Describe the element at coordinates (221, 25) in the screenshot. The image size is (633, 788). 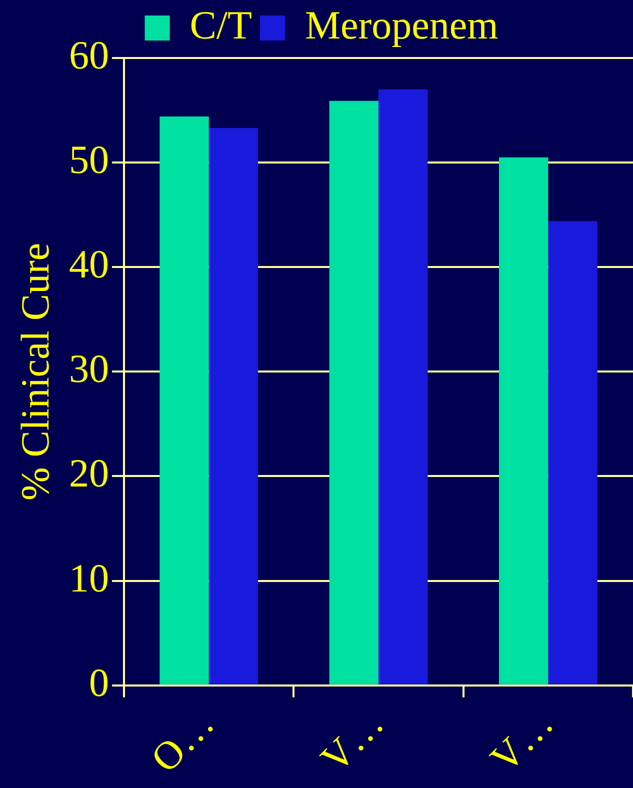
I see `legend-label: C/T` at that location.